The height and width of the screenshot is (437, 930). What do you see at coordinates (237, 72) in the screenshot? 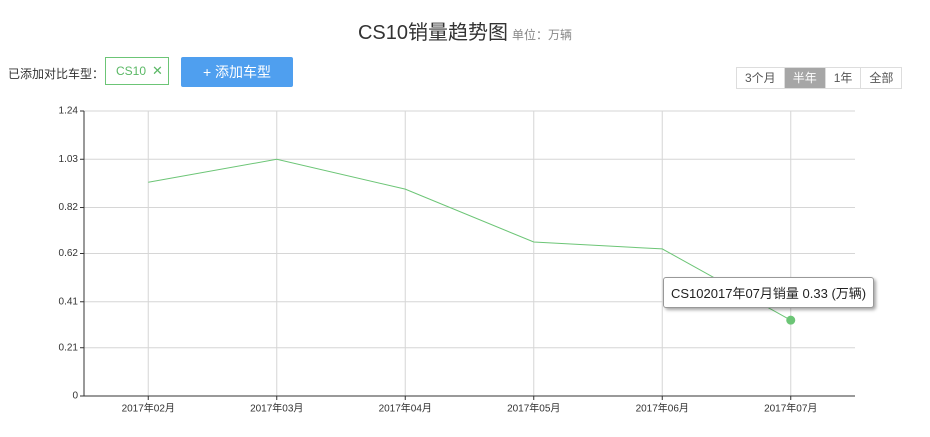
I see `add-button: + 添加车型` at bounding box center [237, 72].